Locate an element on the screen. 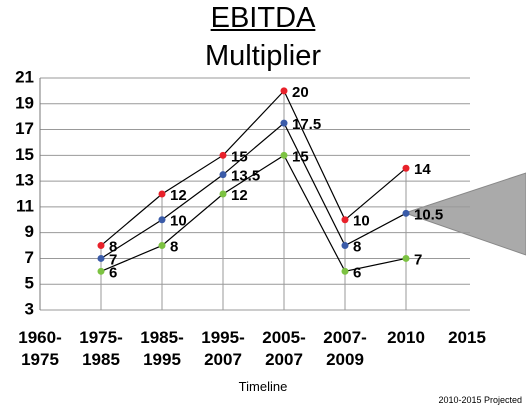  x-tick-label: 2007-2009 is located at coordinates (345, 348).